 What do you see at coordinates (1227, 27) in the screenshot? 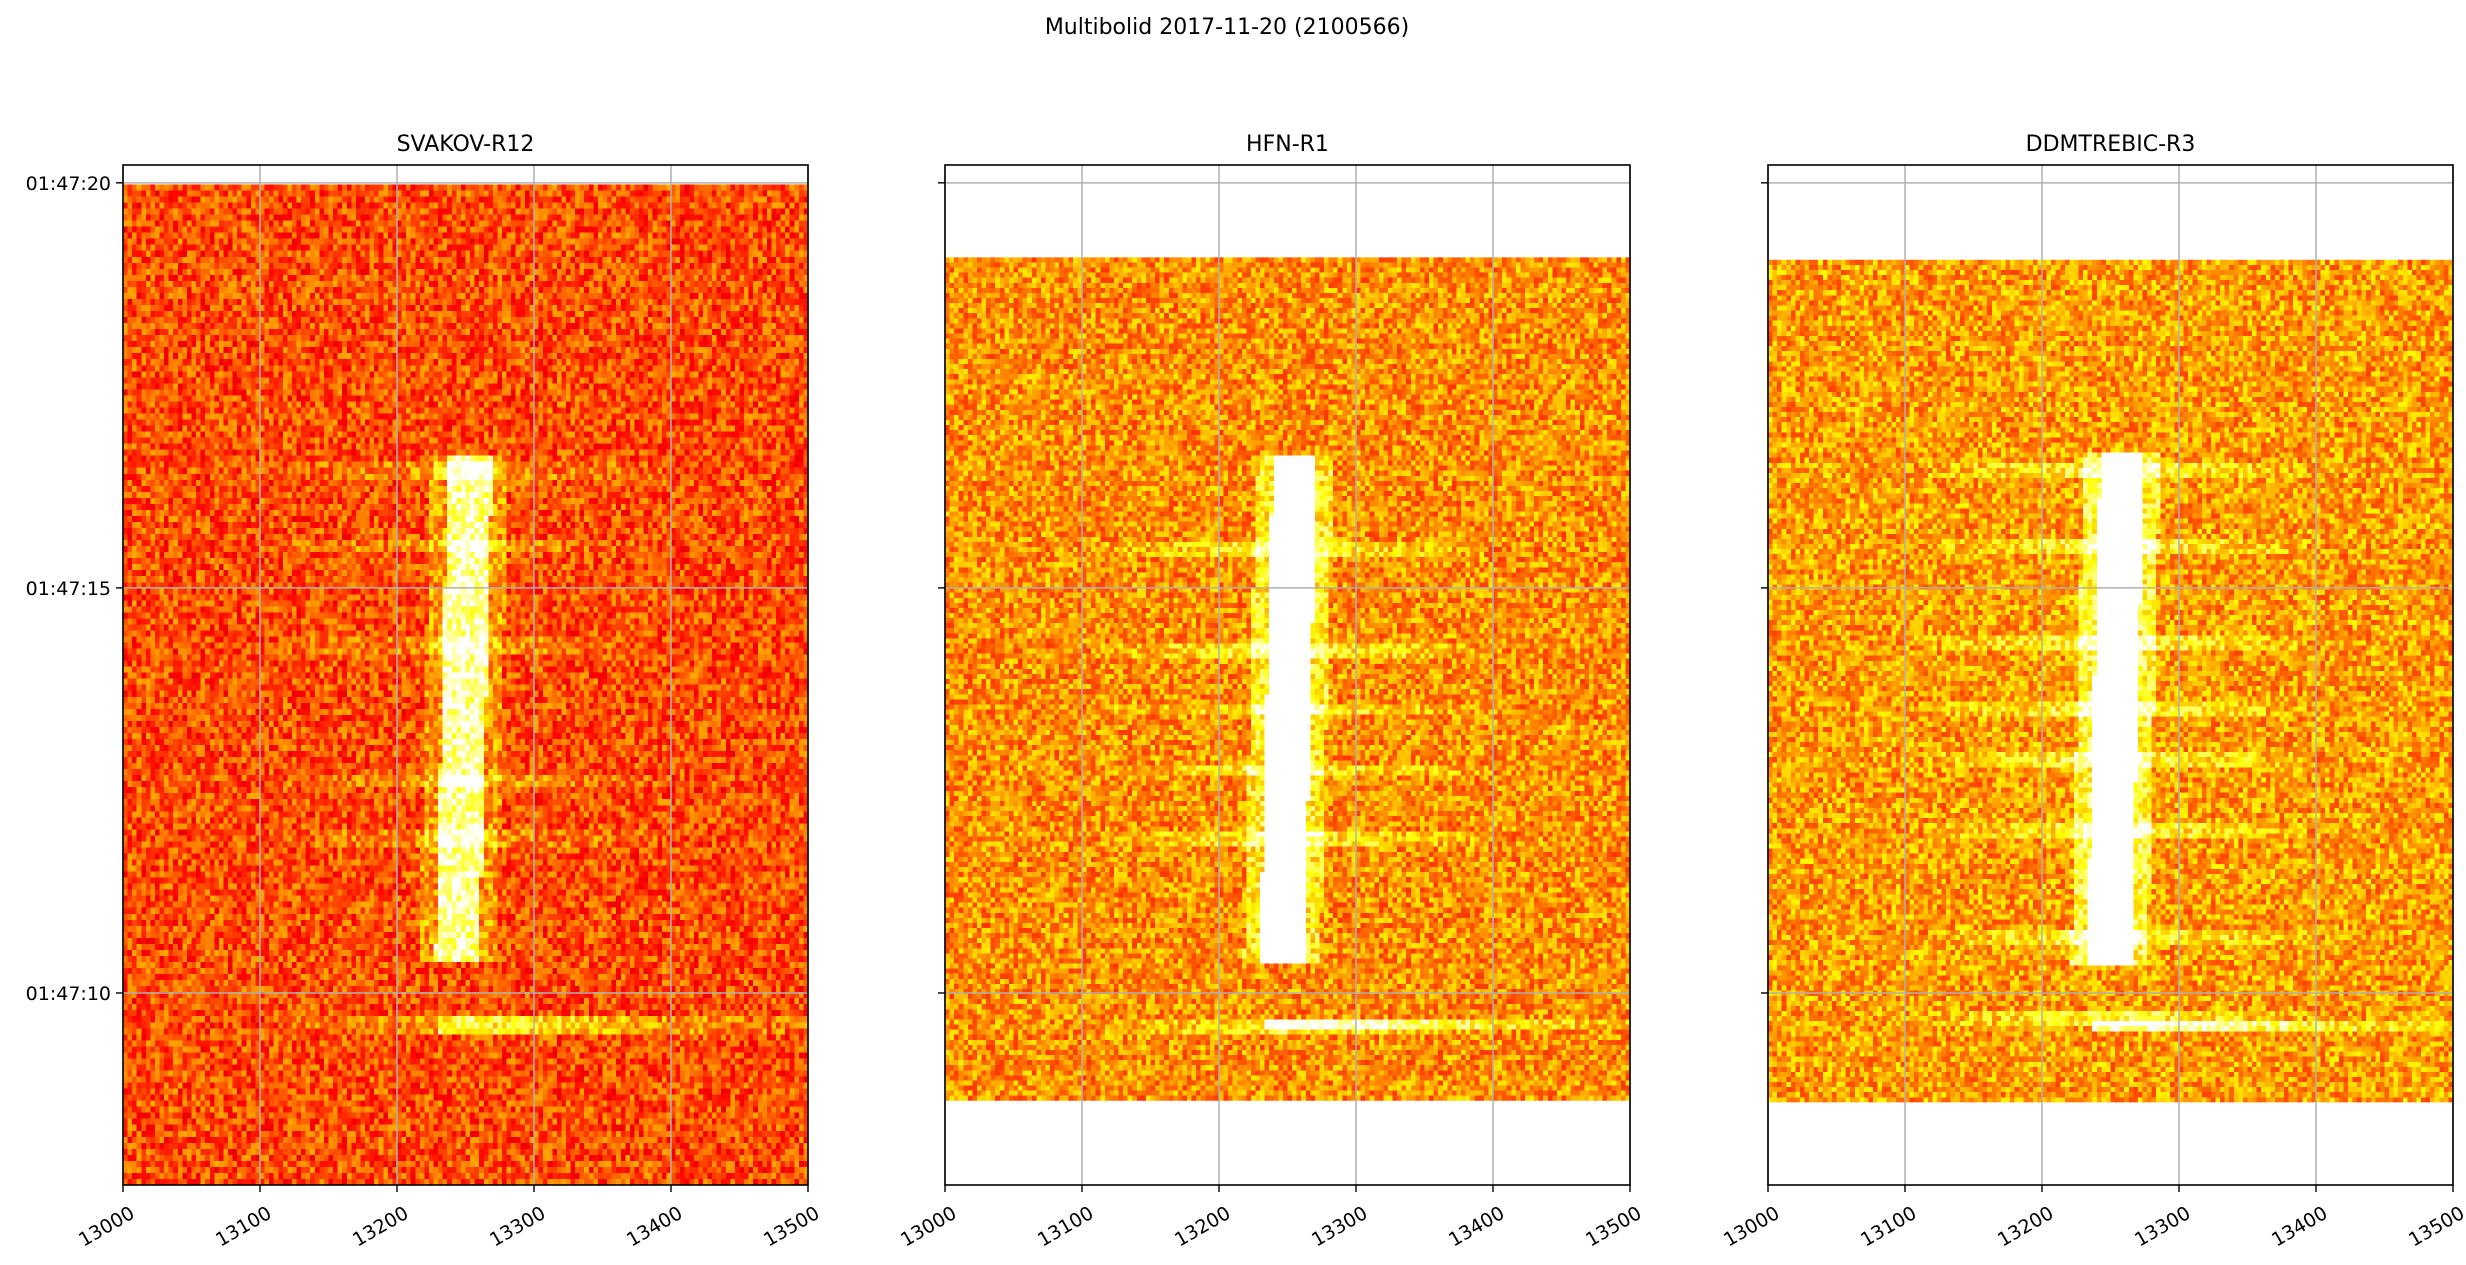
I see `figure-suptitle: Multibolid 2017-11-20 (2100566)` at bounding box center [1227, 27].